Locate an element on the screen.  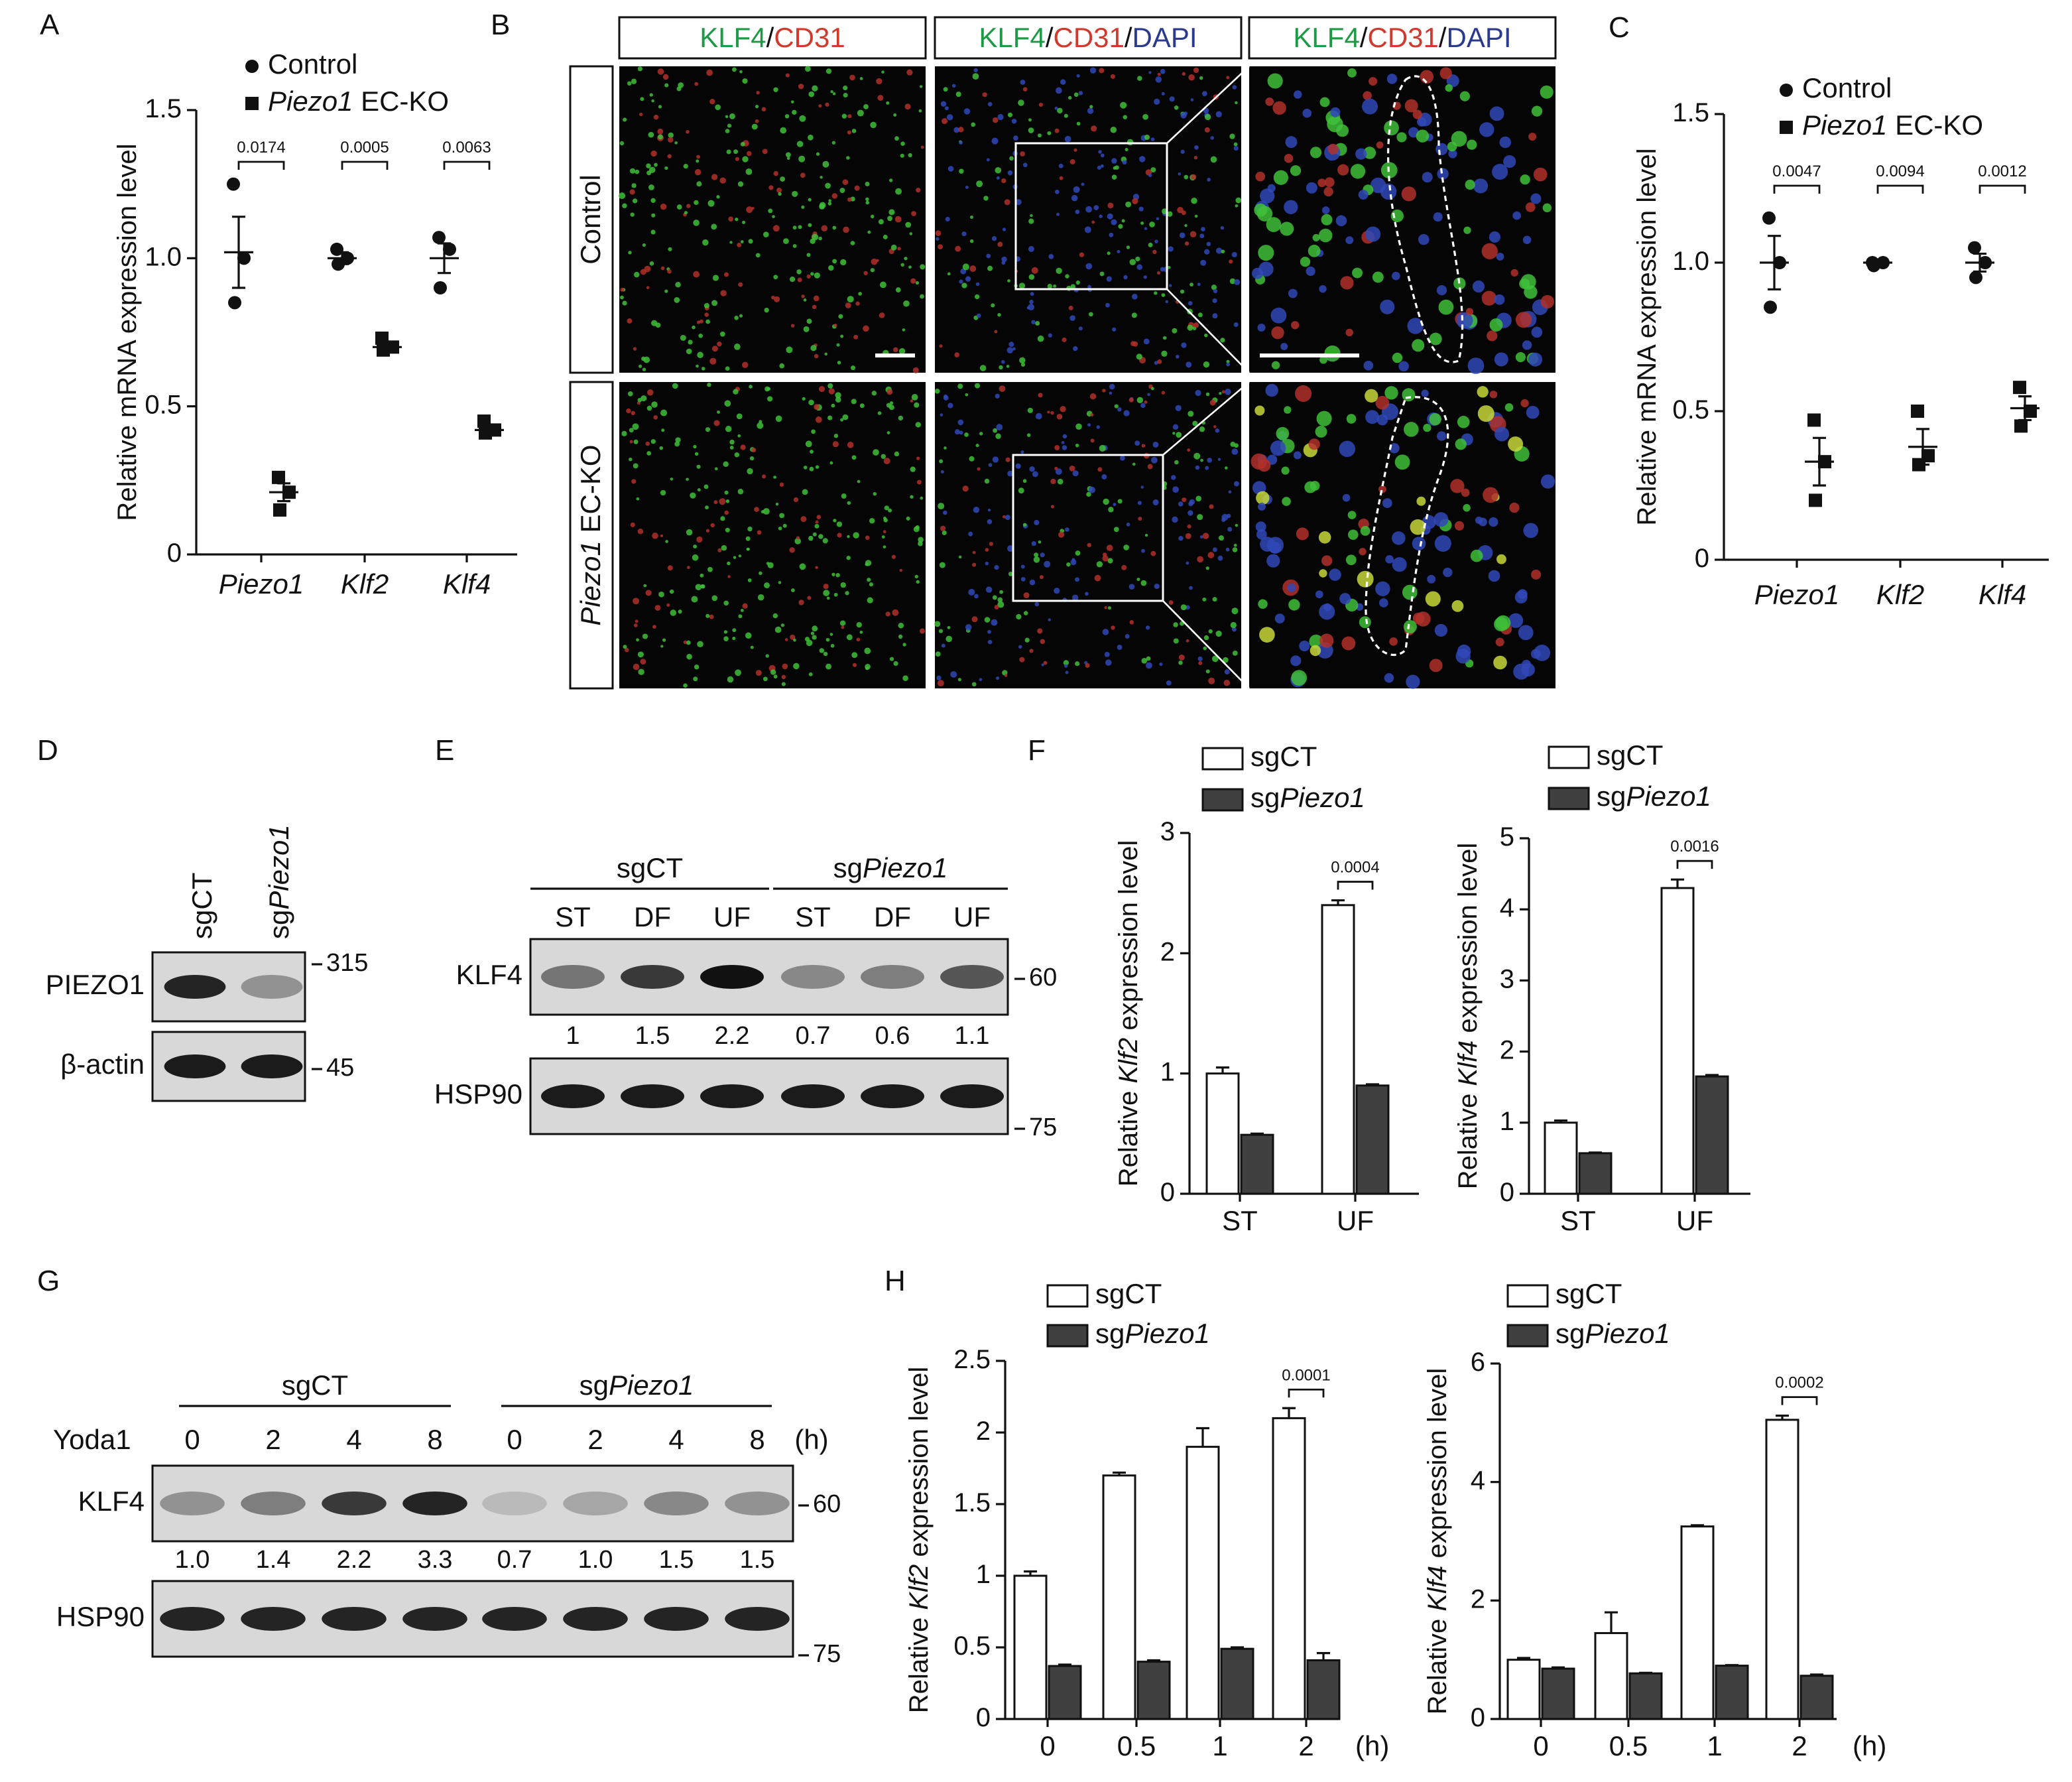
text-segment: 1 is located at coordinates (1167, 1071).